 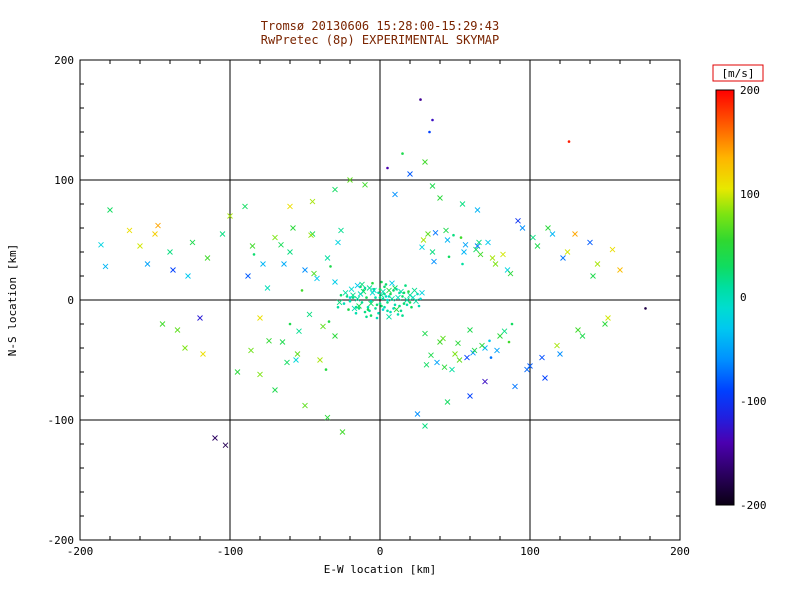 I want to click on colorbar-label-box, so click(x=738, y=73).